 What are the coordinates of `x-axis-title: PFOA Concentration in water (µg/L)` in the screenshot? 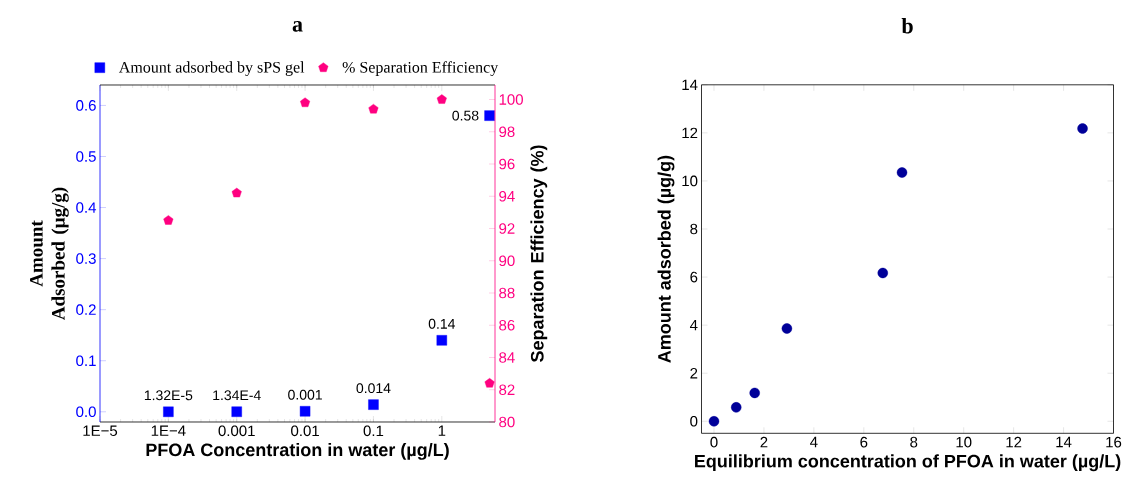 It's located at (297, 451).